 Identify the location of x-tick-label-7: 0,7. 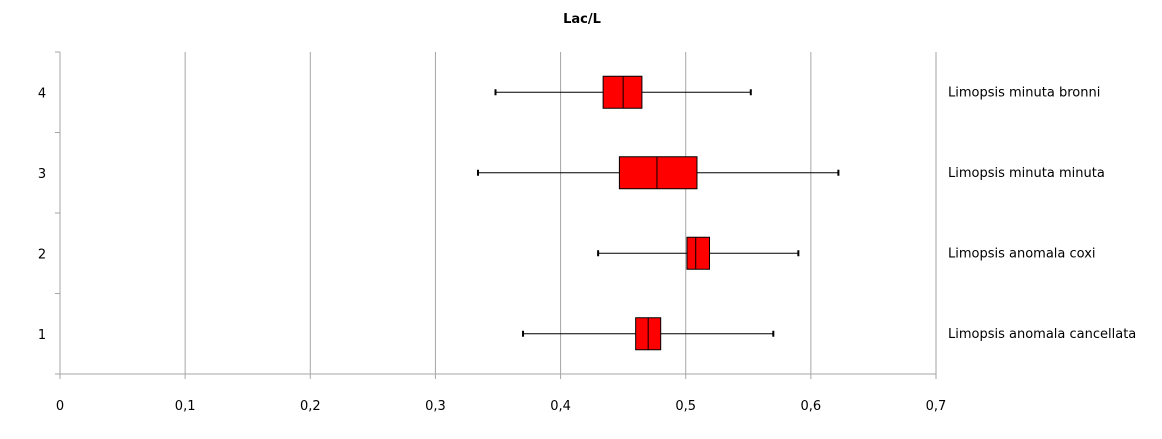
(936, 406).